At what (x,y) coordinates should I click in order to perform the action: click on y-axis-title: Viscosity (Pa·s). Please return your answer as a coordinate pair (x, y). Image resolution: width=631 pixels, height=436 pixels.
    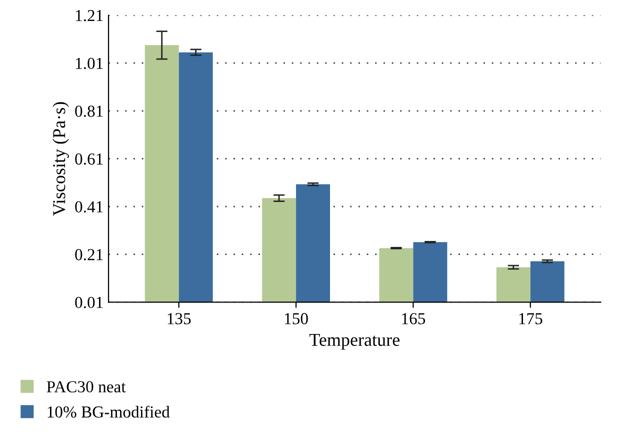
    Looking at the image, I should click on (60, 159).